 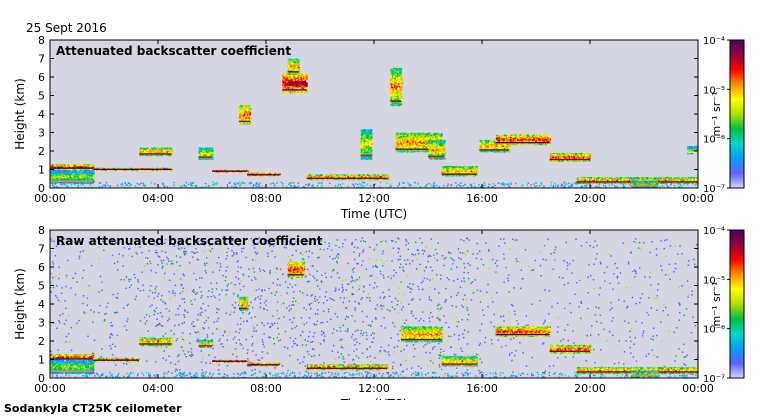 What do you see at coordinates (93, 408) in the screenshot?
I see `instrument-footer: Sodankyla CT25K ceilometer` at bounding box center [93, 408].